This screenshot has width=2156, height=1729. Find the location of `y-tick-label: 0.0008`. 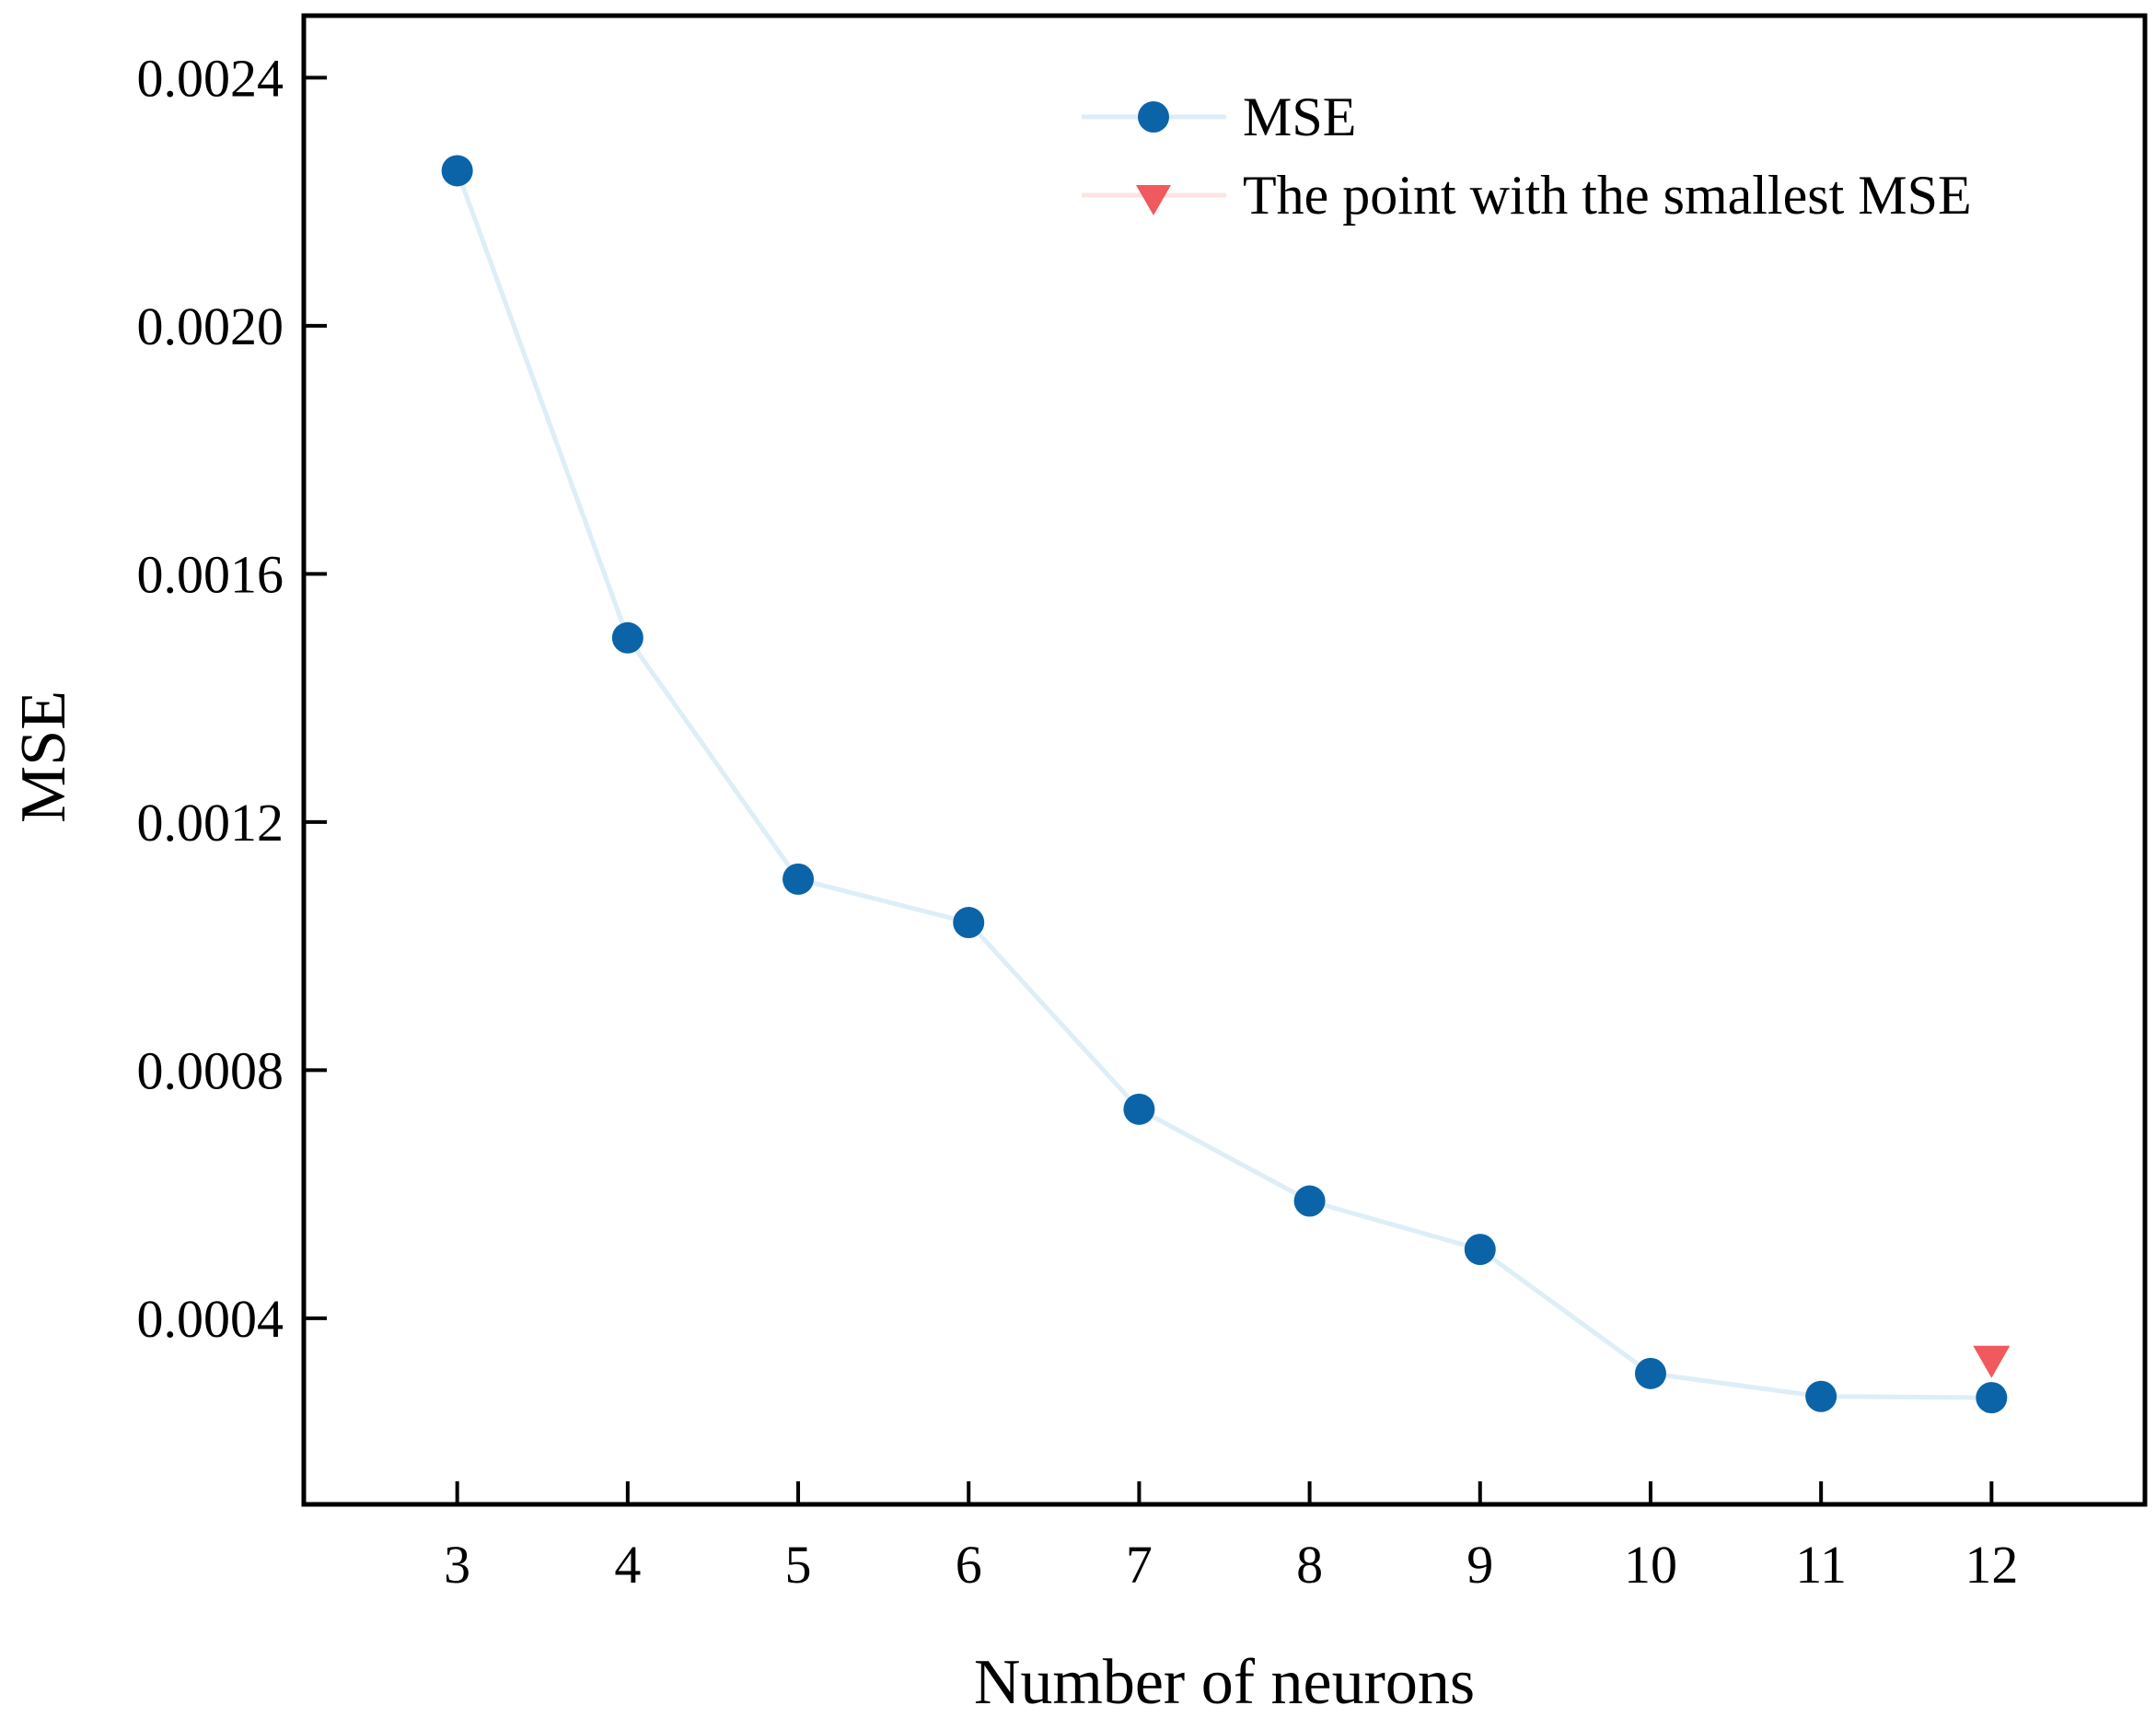

y-tick-label: 0.0008 is located at coordinates (210, 1070).